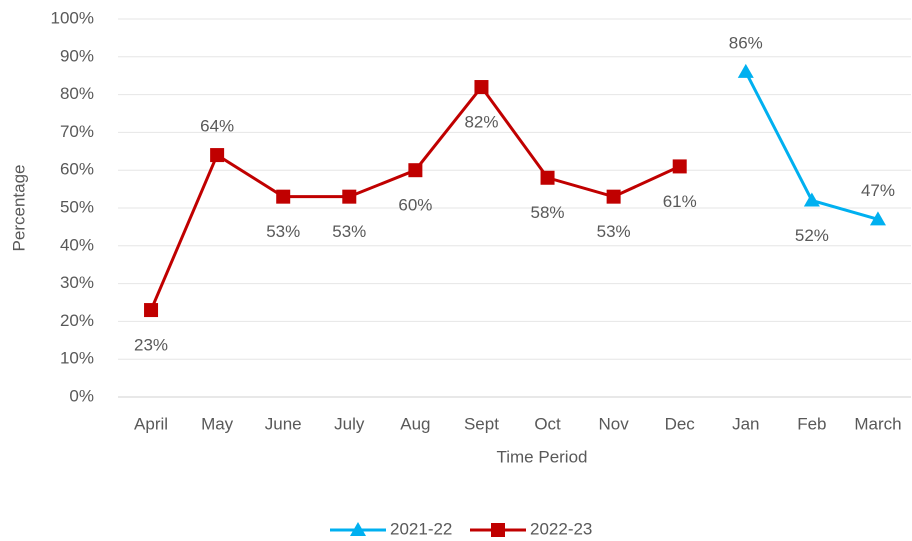 The width and height of the screenshot is (912, 541). I want to click on data-label: 60%, so click(415, 205).